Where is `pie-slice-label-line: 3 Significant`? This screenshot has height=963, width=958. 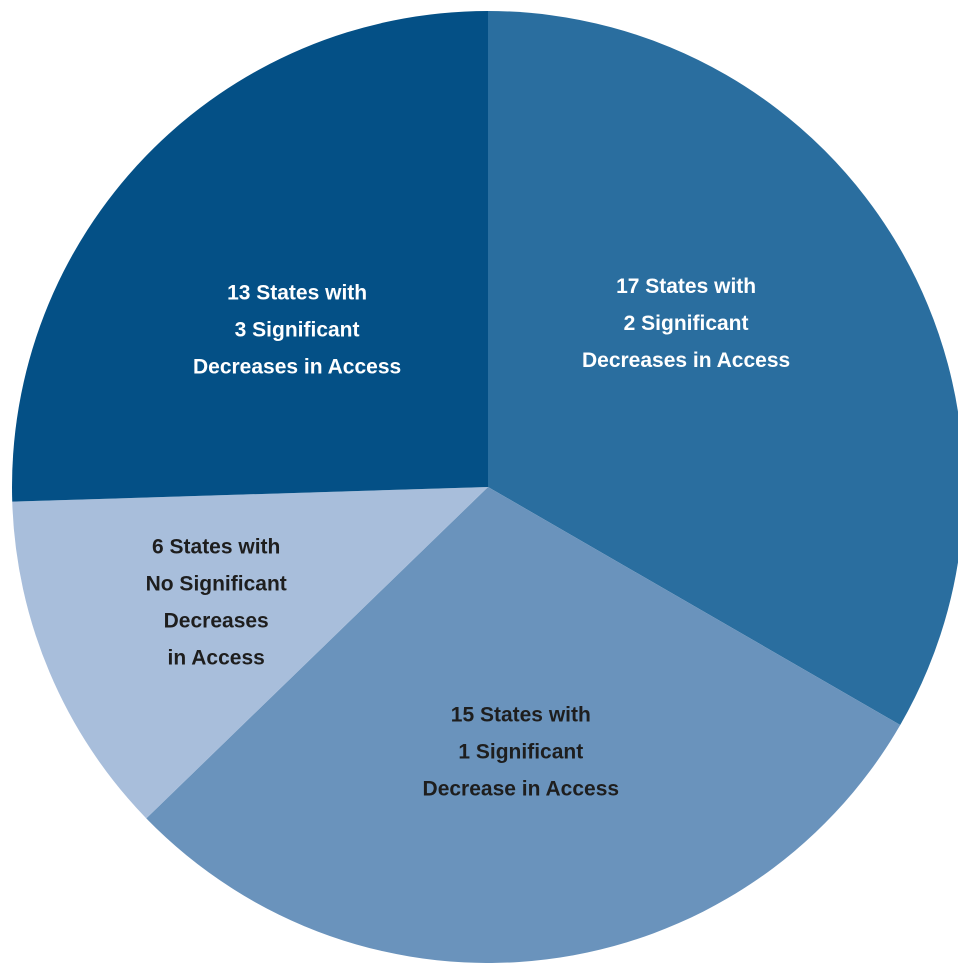 pie-slice-label-line: 3 Significant is located at coordinates (297, 330).